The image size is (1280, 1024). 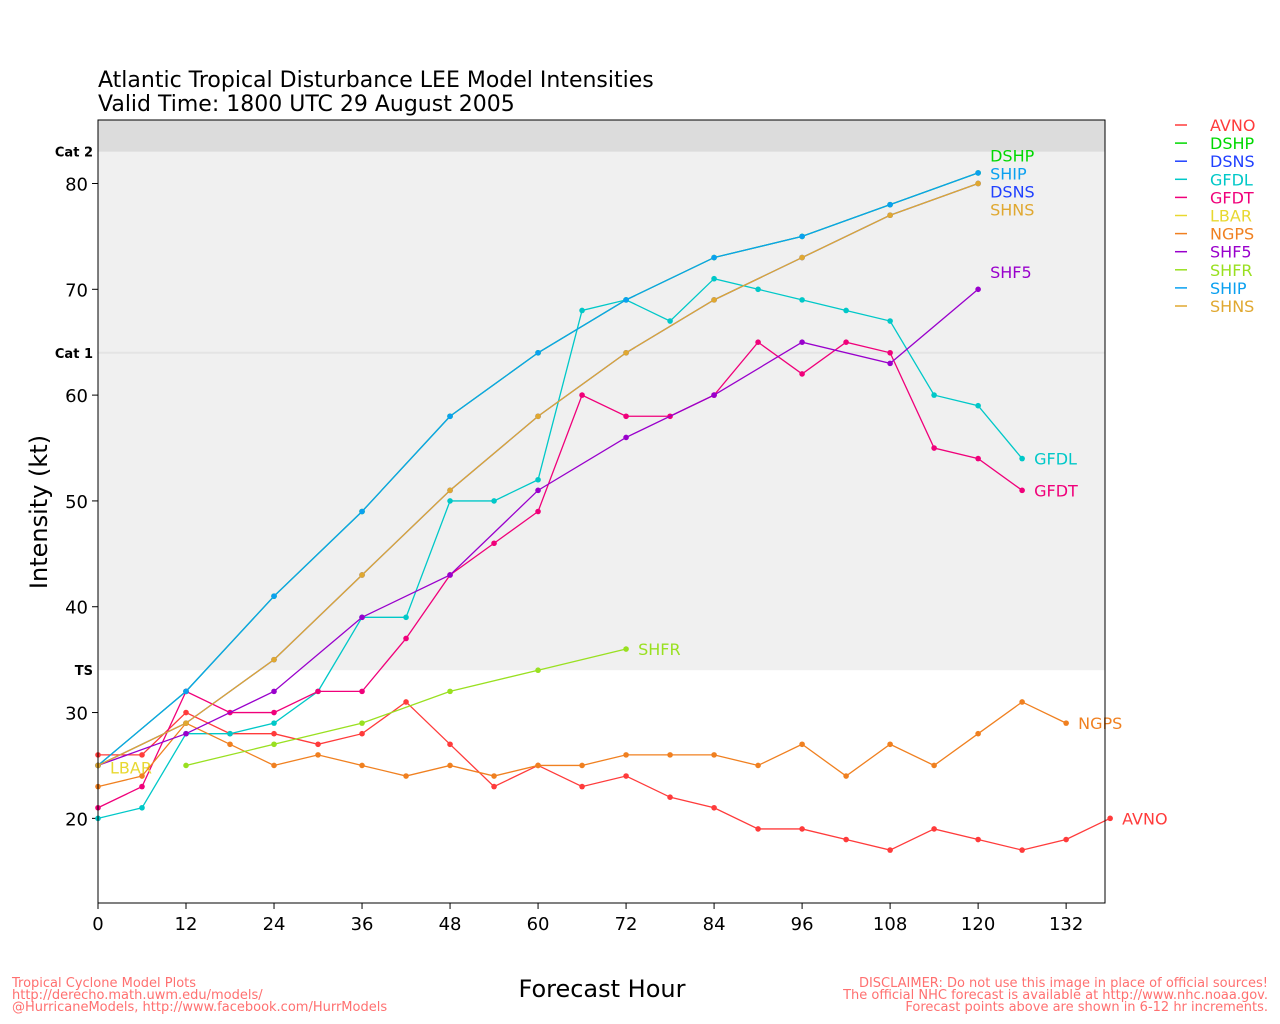 I want to click on series-end-label: GFDT, so click(x=1056, y=490).